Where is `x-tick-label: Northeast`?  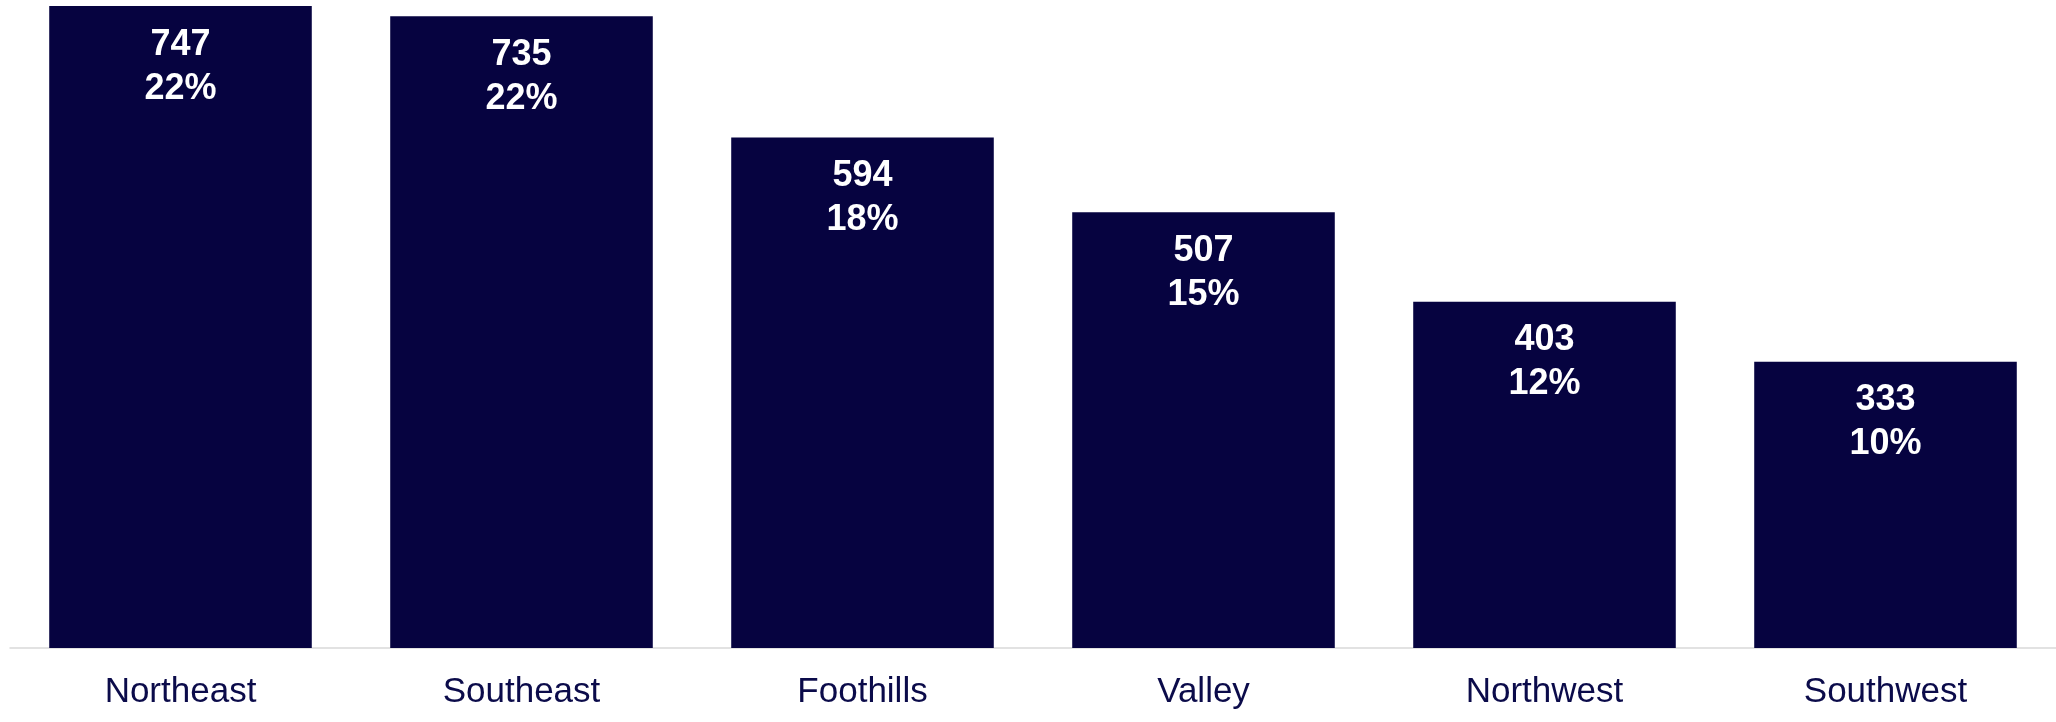
x-tick-label: Northeast is located at coordinates (180, 689).